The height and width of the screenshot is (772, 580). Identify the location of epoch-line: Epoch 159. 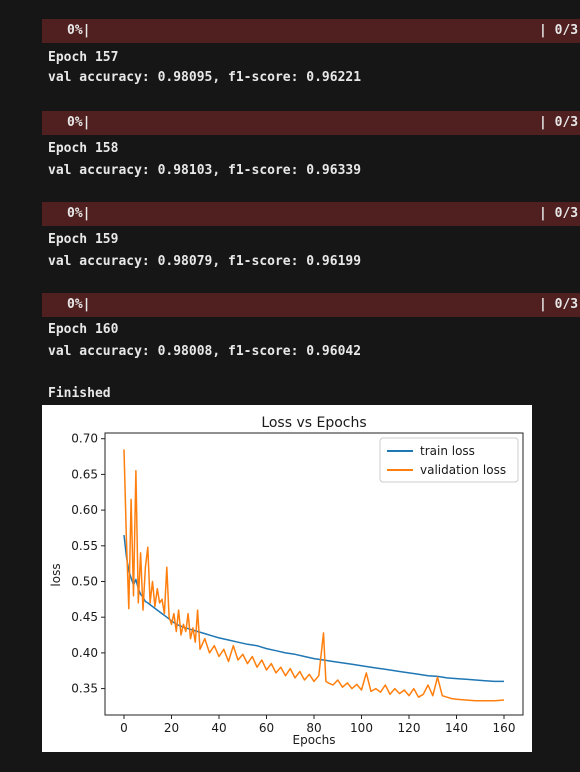
(83, 239).